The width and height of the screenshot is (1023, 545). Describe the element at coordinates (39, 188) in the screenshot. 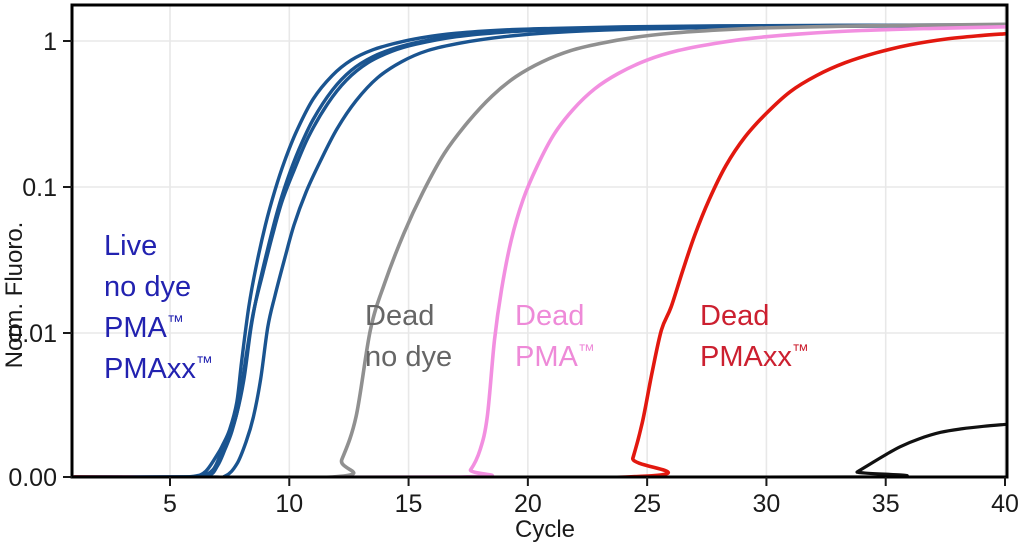

I see `y-tick-label: 0.1` at that location.